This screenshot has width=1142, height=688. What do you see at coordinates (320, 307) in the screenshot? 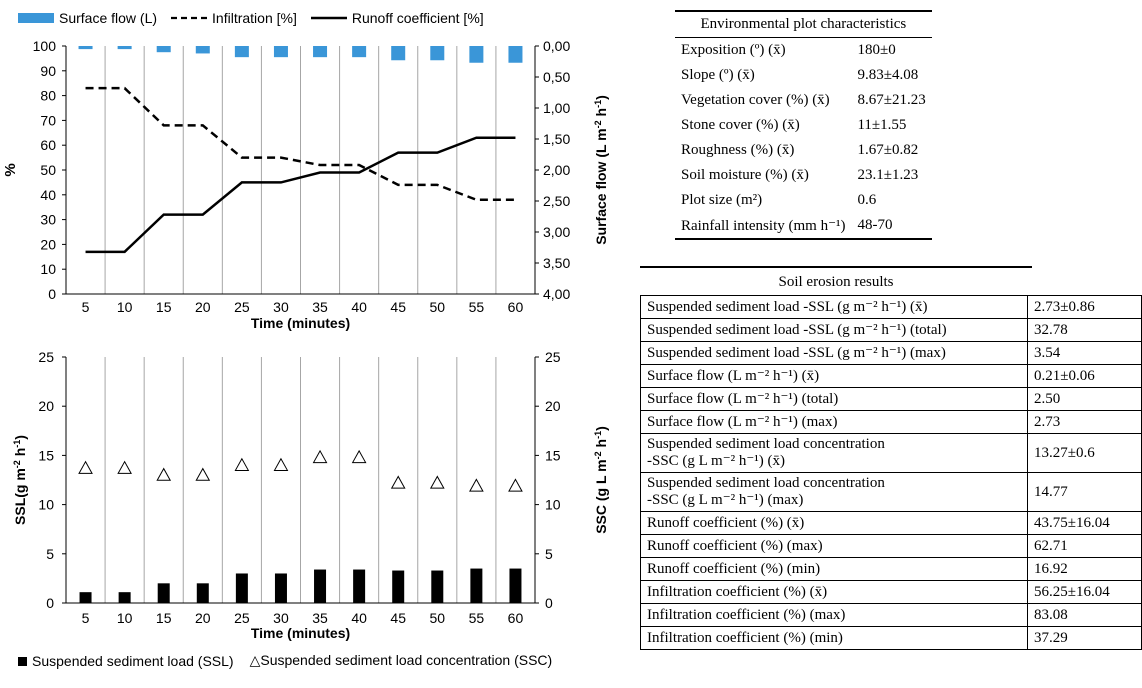
I see `x-tick-label: 35` at bounding box center [320, 307].